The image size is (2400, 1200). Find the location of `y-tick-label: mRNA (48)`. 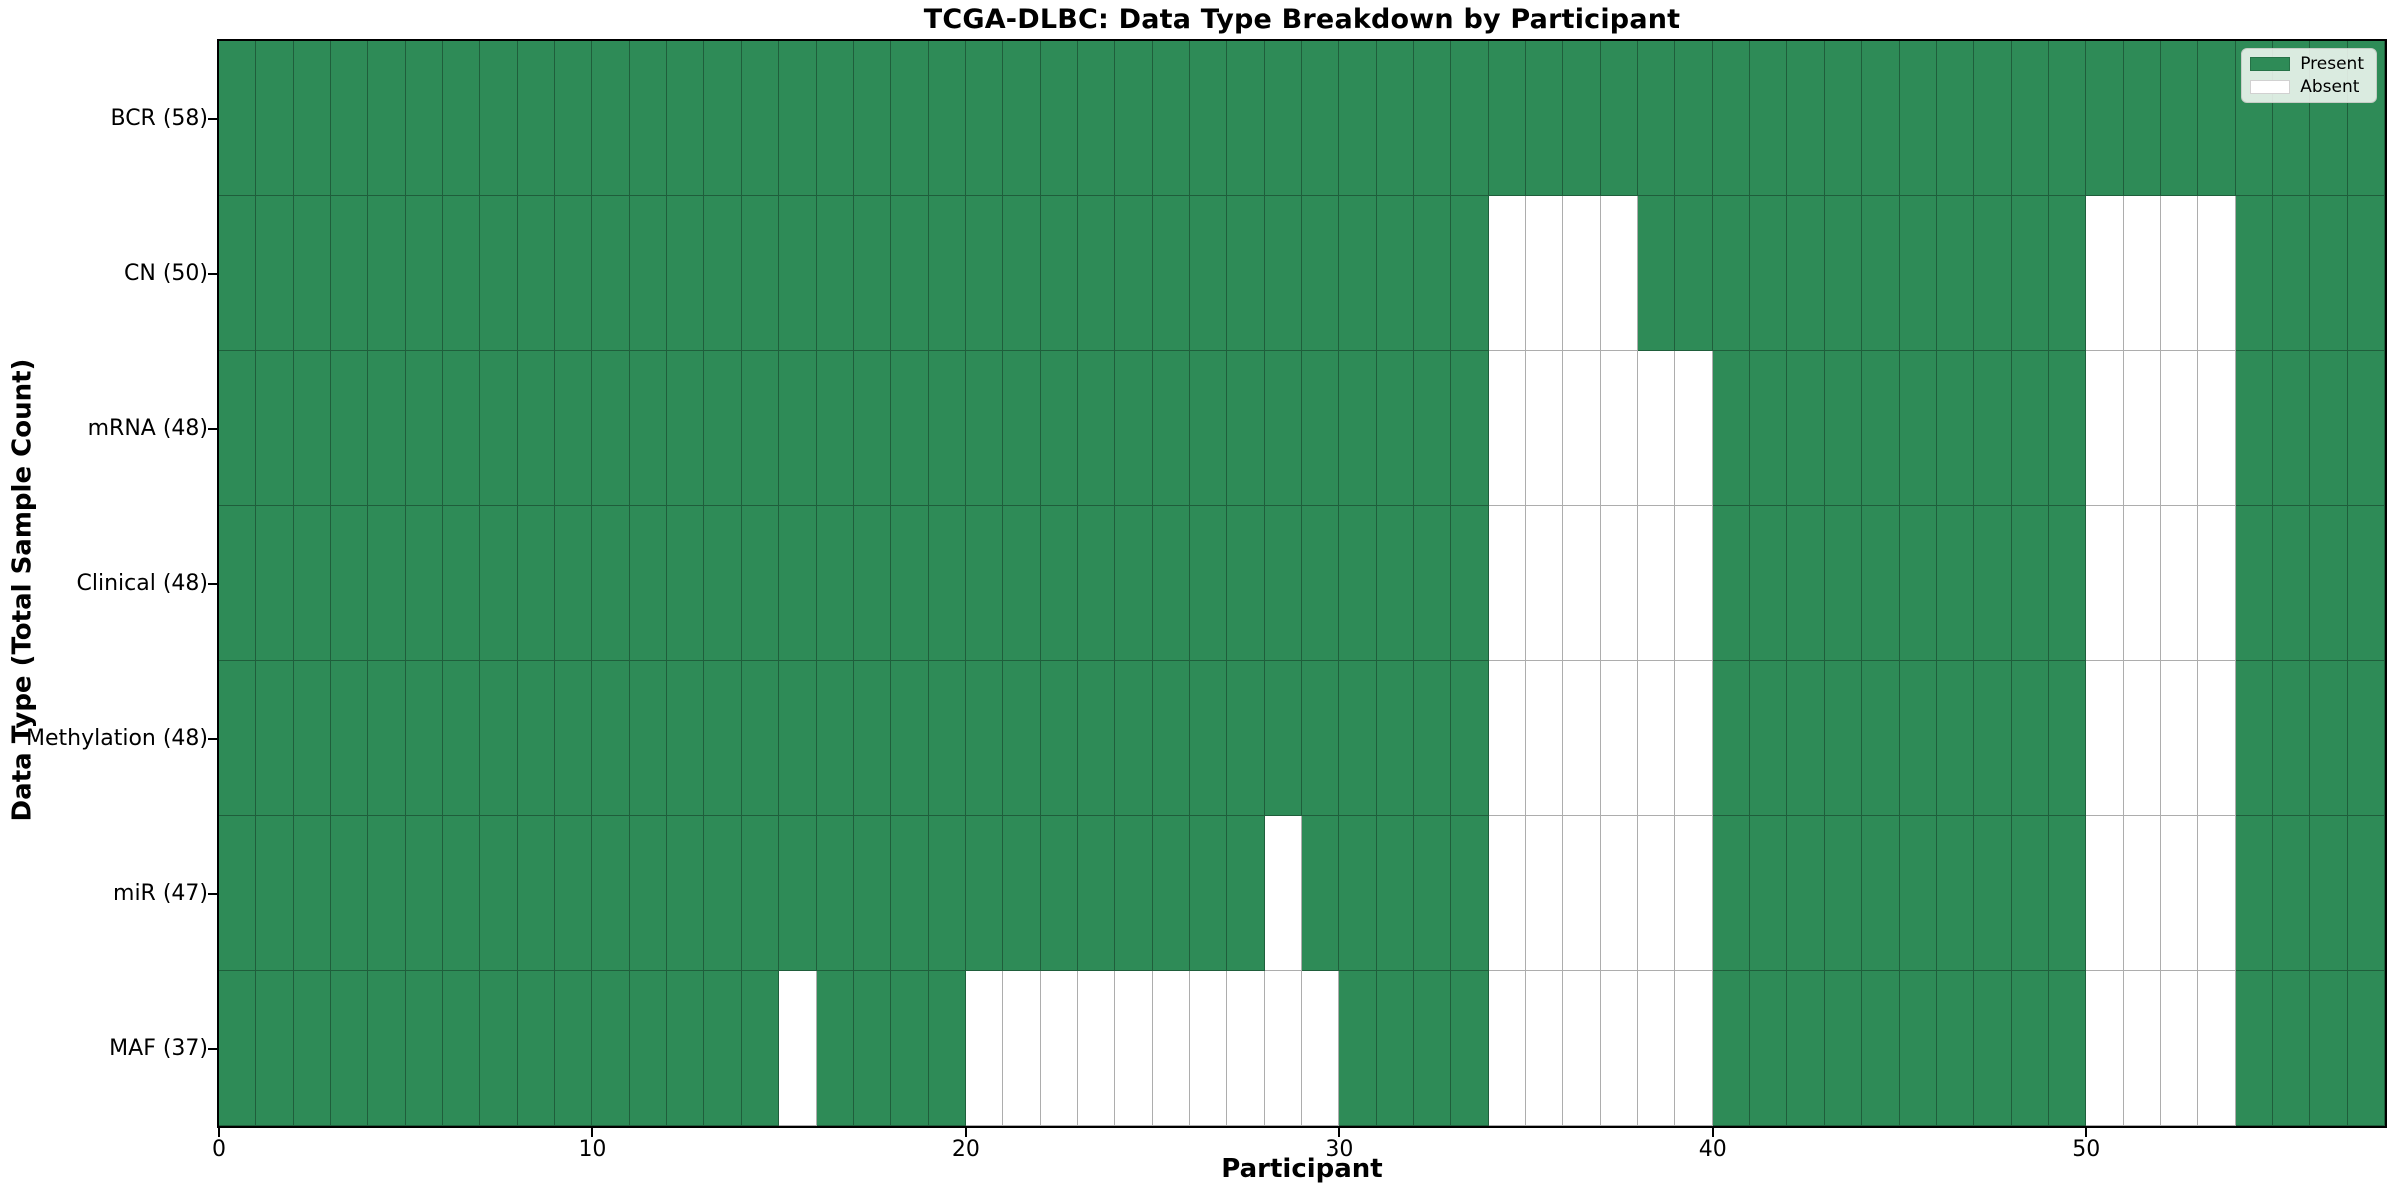

y-tick-label: mRNA (48) is located at coordinates (147, 428).